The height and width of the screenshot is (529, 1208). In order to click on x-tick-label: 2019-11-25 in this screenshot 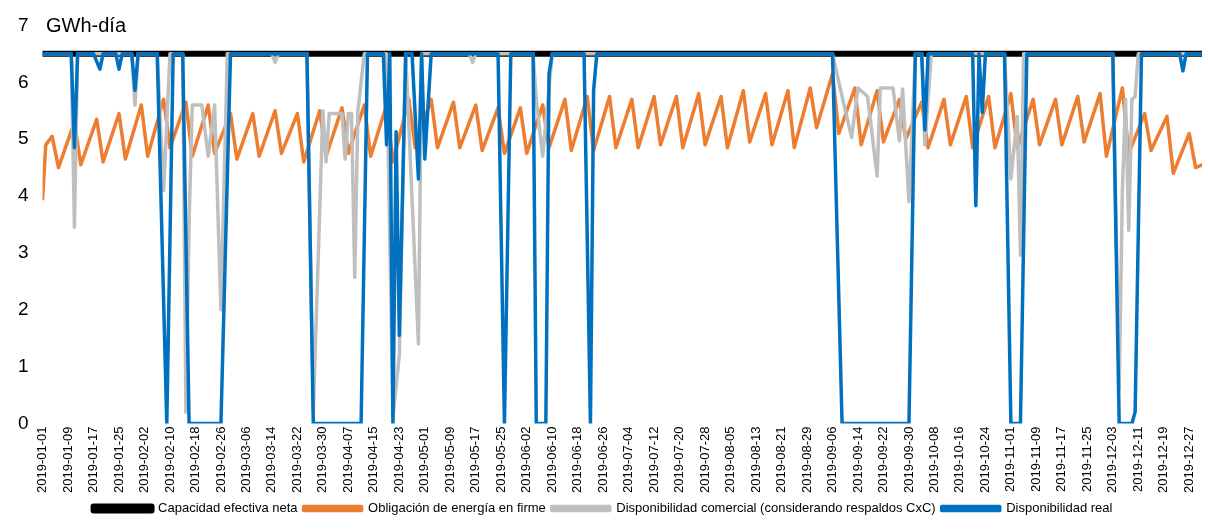, I will do `click(1086, 459)`.